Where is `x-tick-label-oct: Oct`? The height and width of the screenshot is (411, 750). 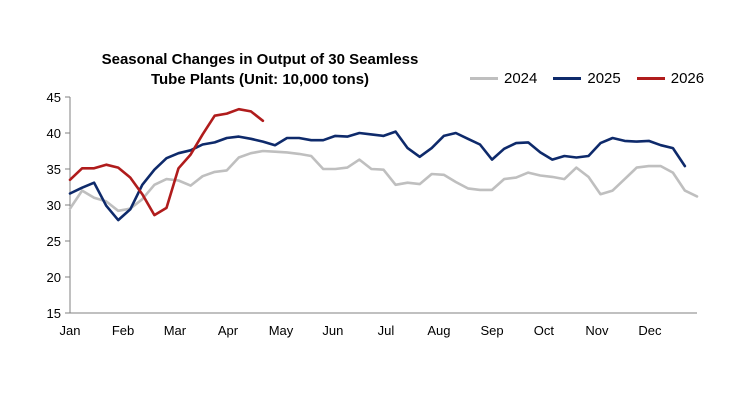 x-tick-label-oct: Oct is located at coordinates (544, 330).